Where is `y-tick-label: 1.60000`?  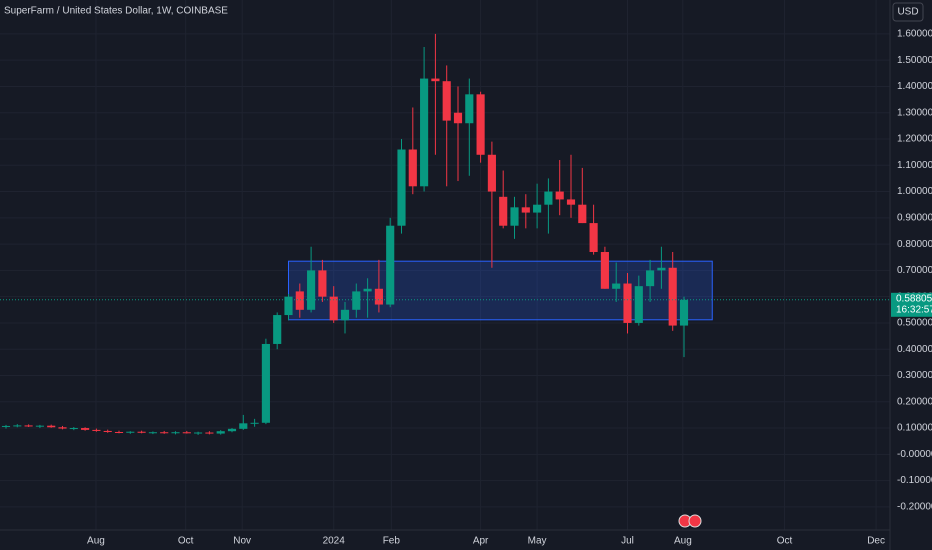
y-tick-label: 1.60000 is located at coordinates (914, 34).